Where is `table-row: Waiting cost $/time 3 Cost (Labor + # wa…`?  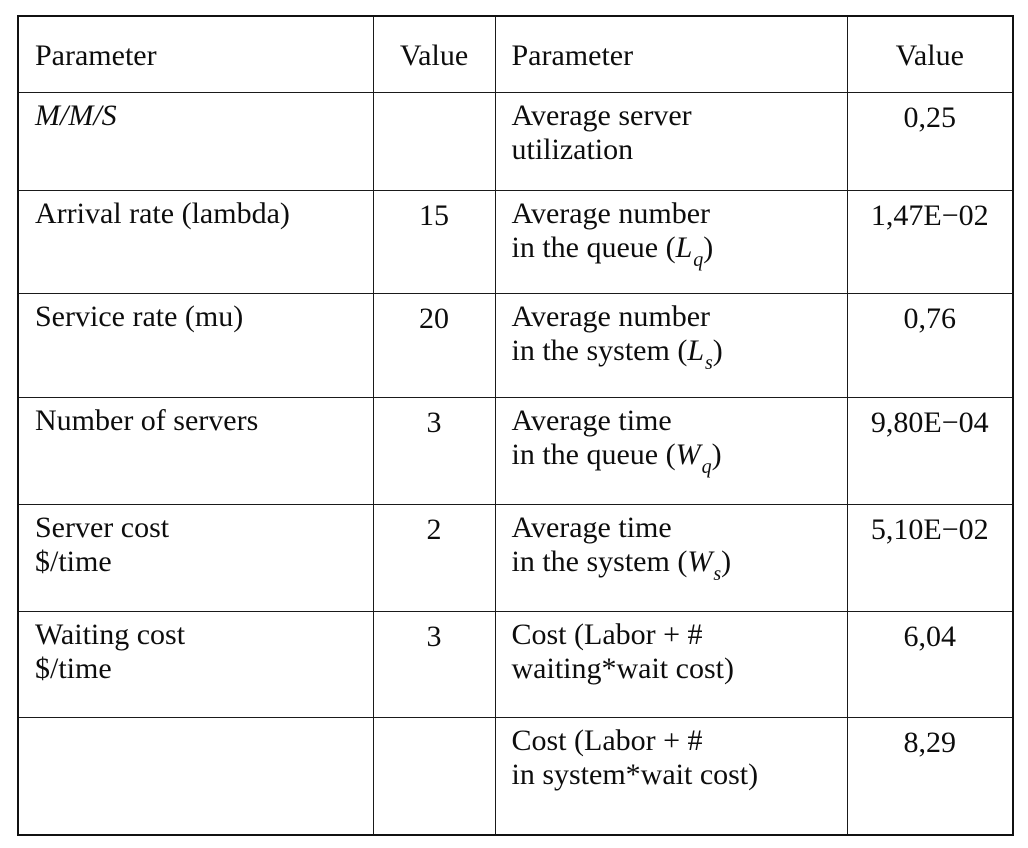 table-row: Waiting cost $/time 3 Cost (Labor + # wa… is located at coordinates (515, 664).